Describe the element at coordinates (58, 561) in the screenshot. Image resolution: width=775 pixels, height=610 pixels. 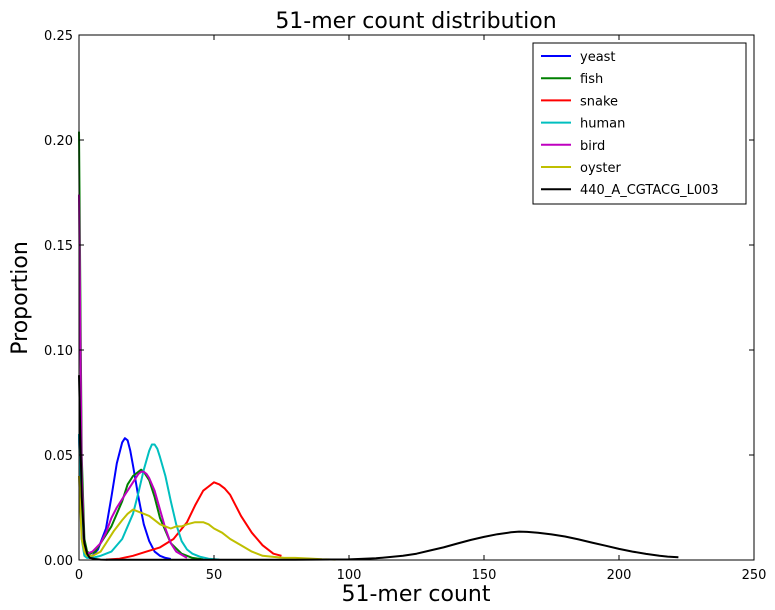
I see `y-tick-label: 0.00` at that location.